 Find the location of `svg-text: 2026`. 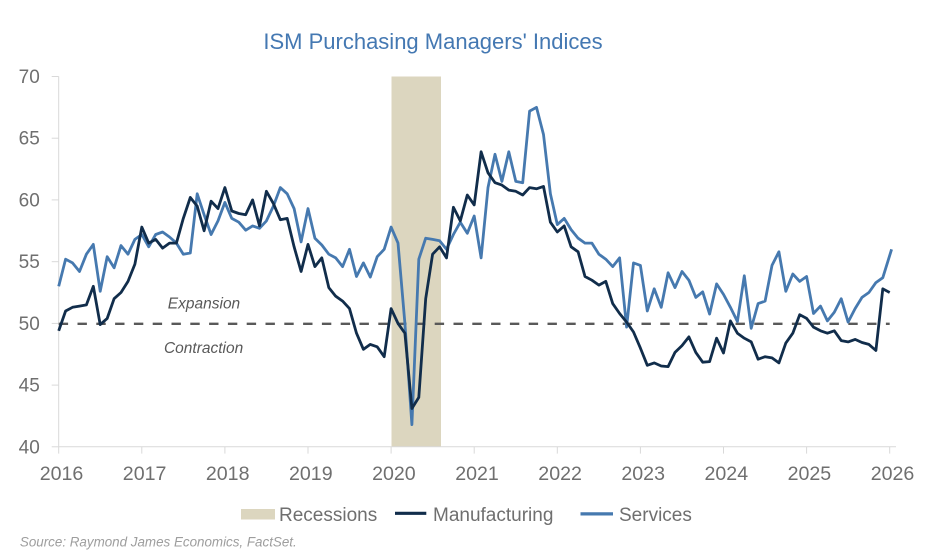

svg-text: 2026 is located at coordinates (893, 474).